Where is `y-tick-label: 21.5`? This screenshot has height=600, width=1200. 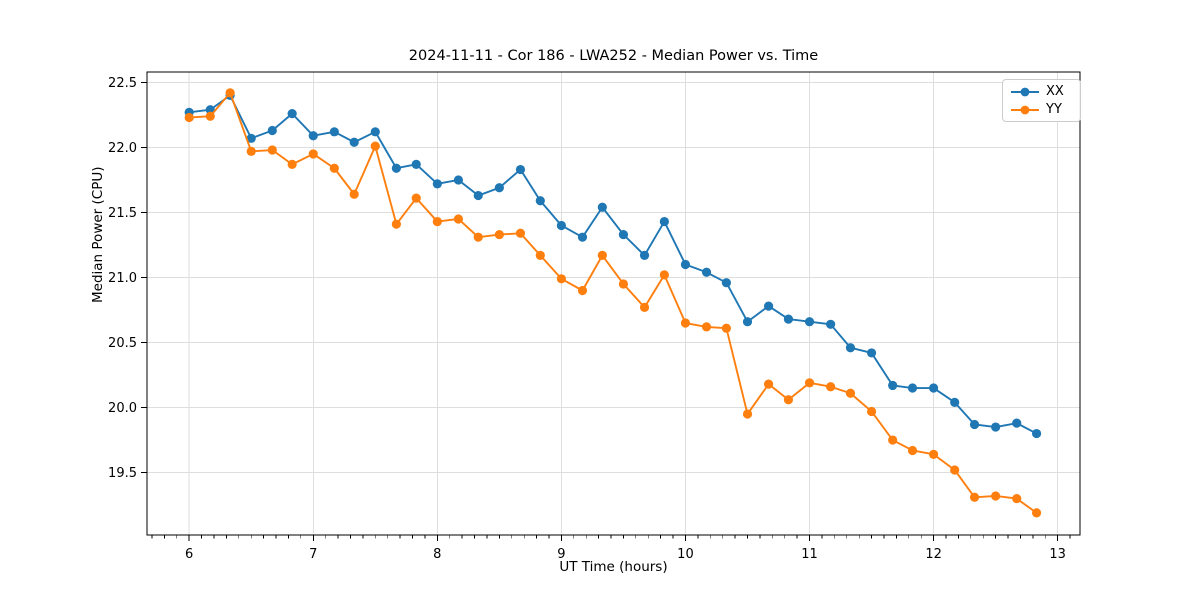 y-tick-label: 21.5 is located at coordinates (122, 213).